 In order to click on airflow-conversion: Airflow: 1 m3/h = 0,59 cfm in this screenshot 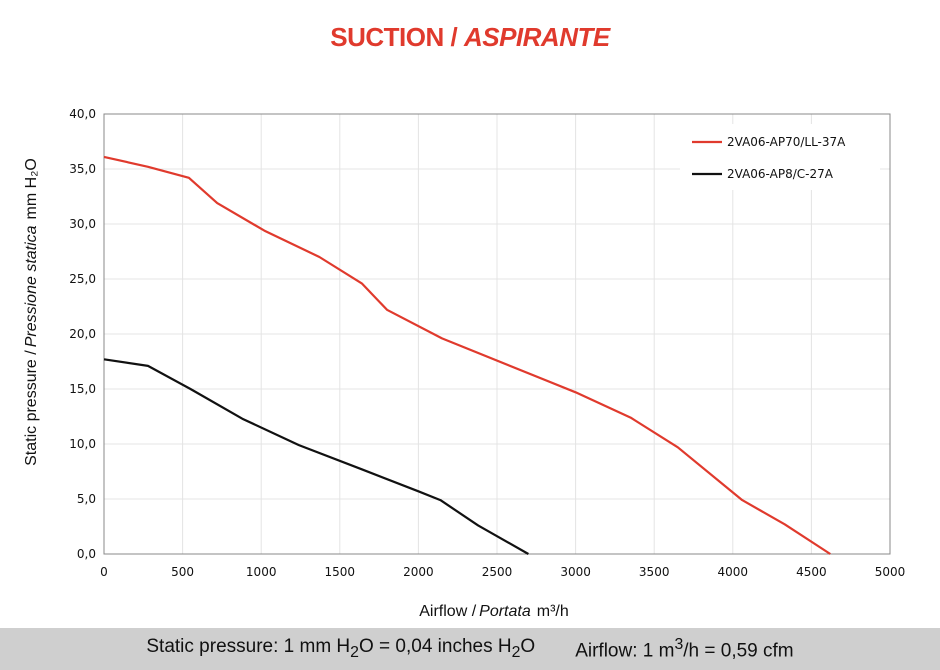, I will do `click(684, 649)`.